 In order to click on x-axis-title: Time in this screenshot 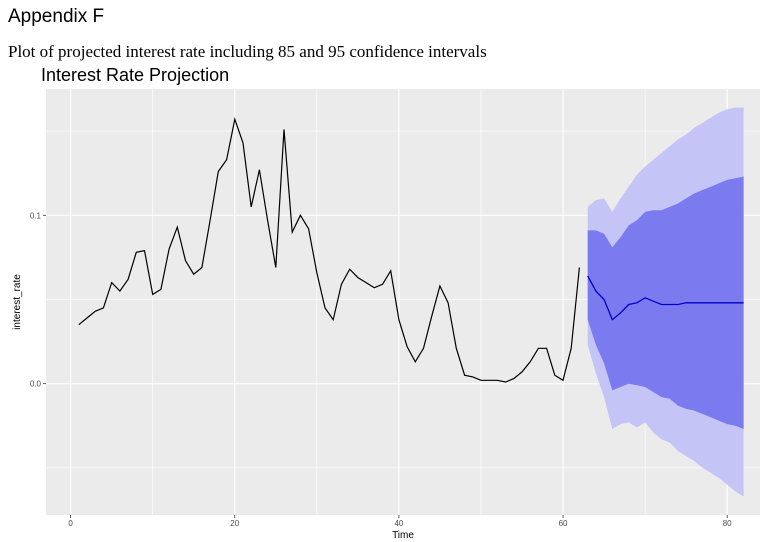, I will do `click(403, 535)`.